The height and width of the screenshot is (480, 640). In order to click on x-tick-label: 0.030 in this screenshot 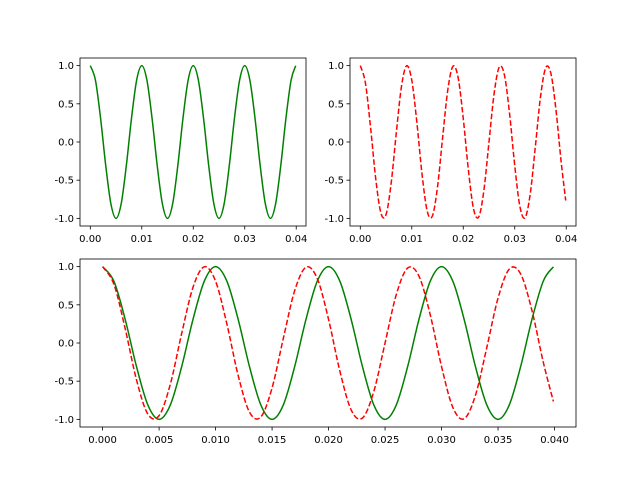, I will do `click(441, 440)`.